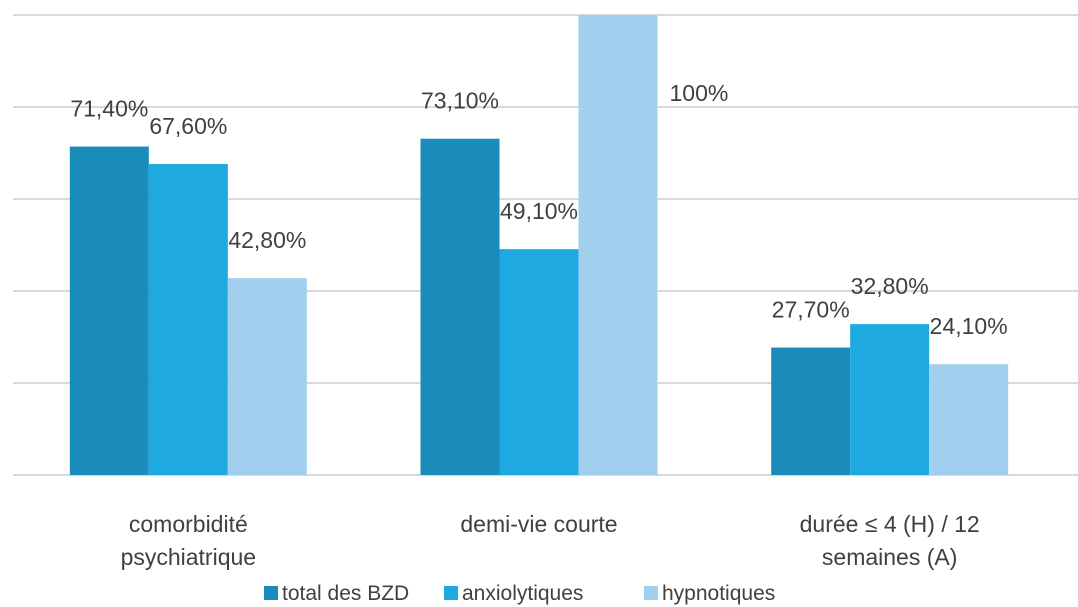 The width and height of the screenshot is (1078, 607). Describe the element at coordinates (699, 93) in the screenshot. I see `data-label: 100%` at that location.